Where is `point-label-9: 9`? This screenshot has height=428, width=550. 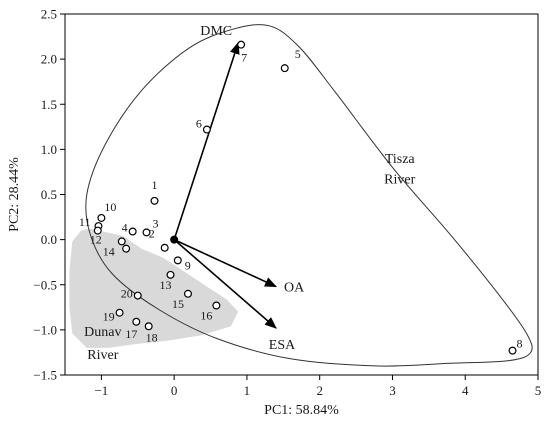 point-label-9: 9 is located at coordinates (188, 265).